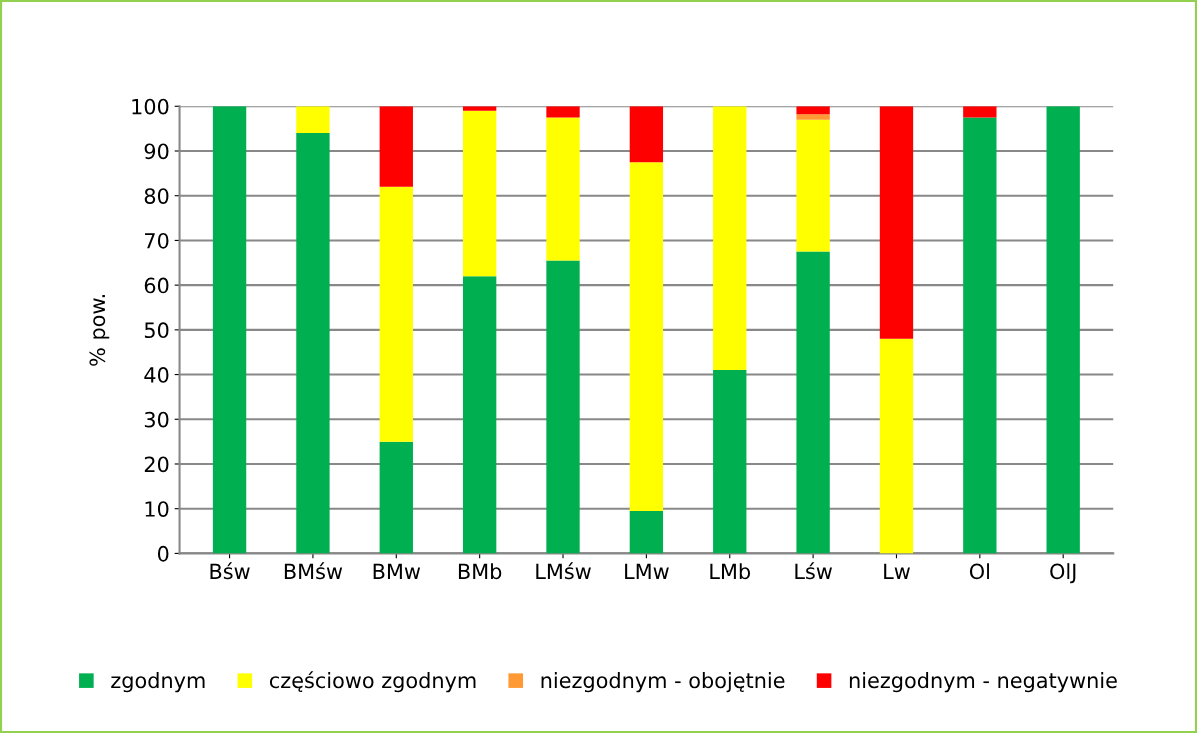  I want to click on y-tick-label: 100, so click(150, 106).